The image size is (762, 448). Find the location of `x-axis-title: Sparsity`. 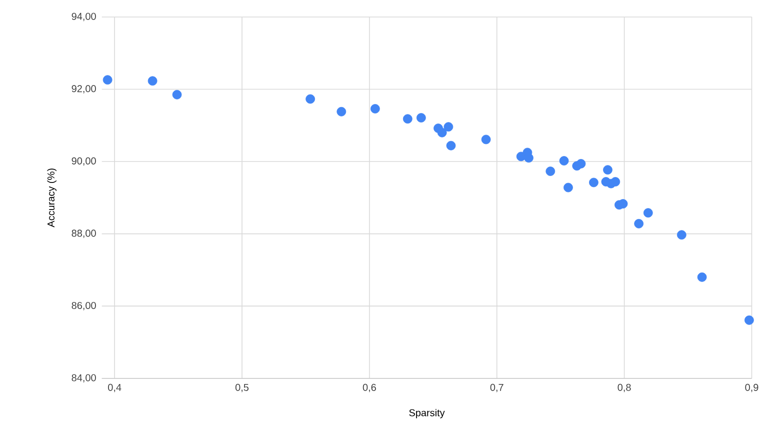

x-axis-title: Sparsity is located at coordinates (427, 413).